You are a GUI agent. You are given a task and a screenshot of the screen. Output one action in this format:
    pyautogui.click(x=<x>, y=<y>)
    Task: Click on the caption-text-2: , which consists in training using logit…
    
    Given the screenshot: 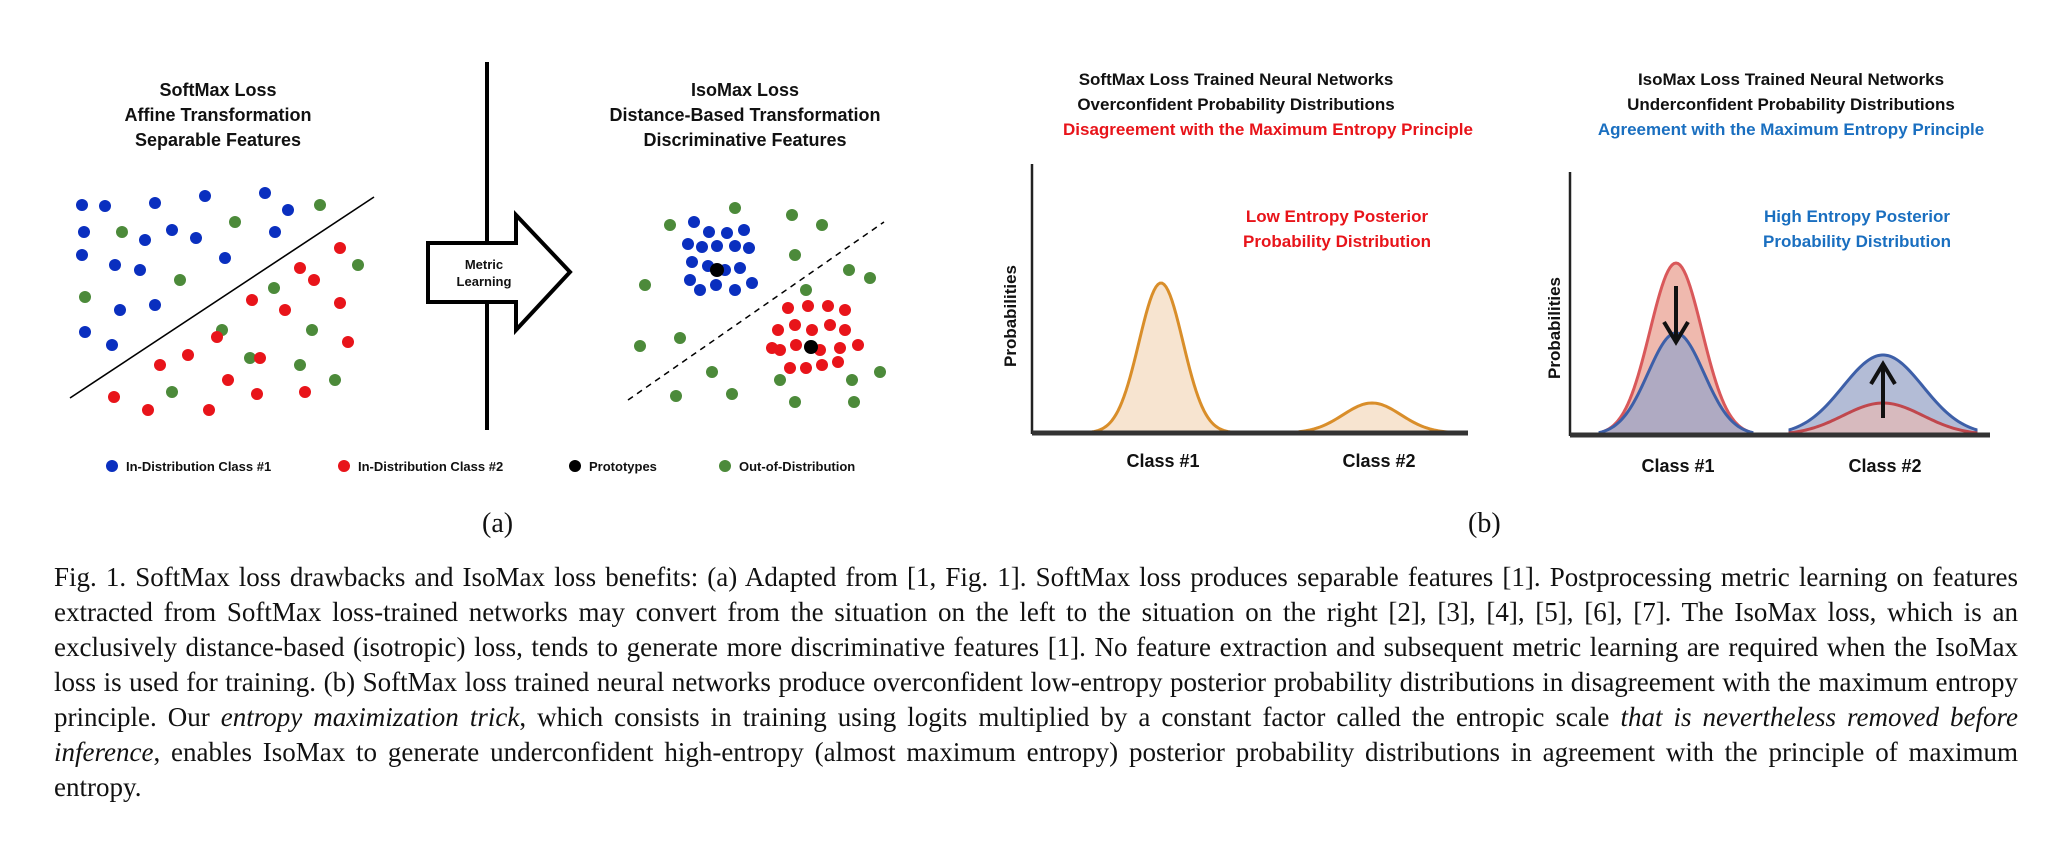 What is the action you would take?
    pyautogui.click(x=1070, y=717)
    